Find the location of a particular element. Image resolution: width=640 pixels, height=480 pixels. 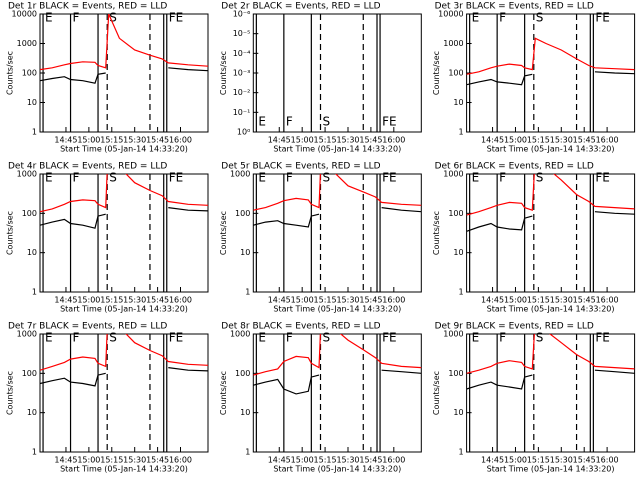

y-tick-label: 10⁻⁵ is located at coordinates (242, 33).